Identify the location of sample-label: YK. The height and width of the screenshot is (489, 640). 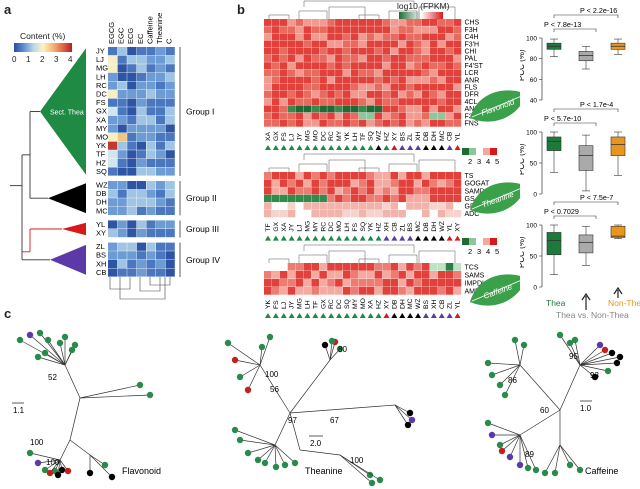
(371, 227).